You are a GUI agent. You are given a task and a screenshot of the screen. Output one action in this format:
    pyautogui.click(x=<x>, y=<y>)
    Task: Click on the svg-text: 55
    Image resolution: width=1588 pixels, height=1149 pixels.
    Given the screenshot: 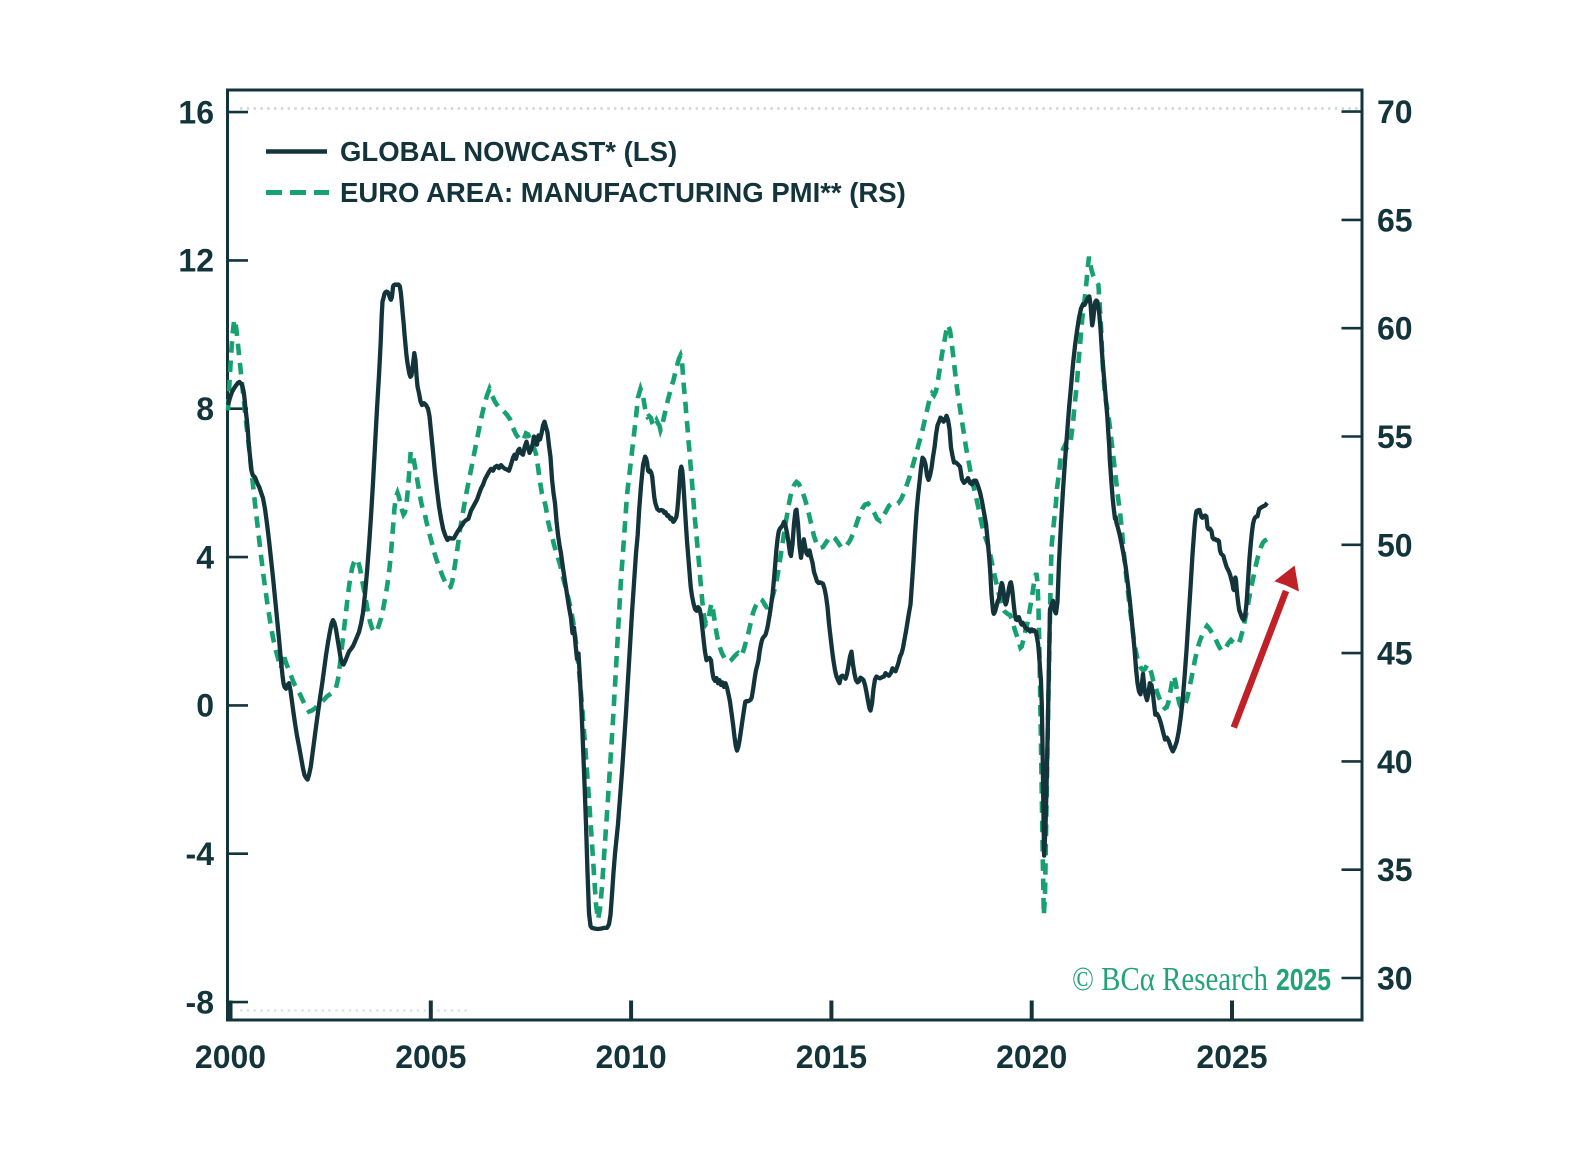 What is the action you would take?
    pyautogui.click(x=1395, y=437)
    